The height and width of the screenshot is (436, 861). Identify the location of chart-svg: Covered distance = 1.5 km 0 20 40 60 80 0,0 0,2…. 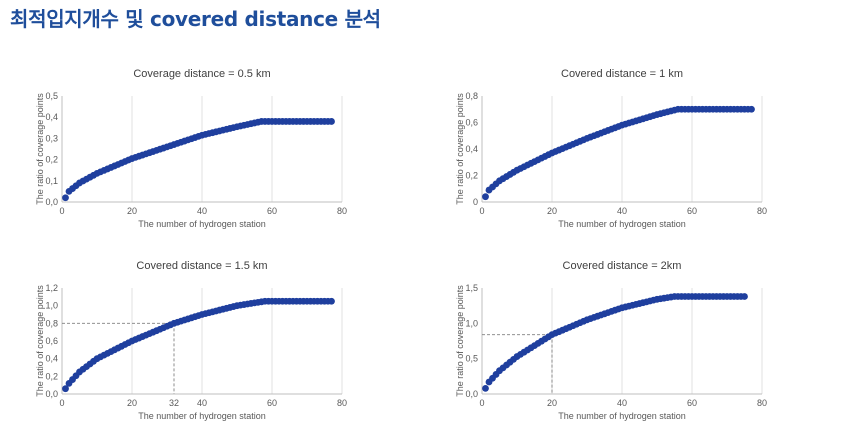
(191, 340).